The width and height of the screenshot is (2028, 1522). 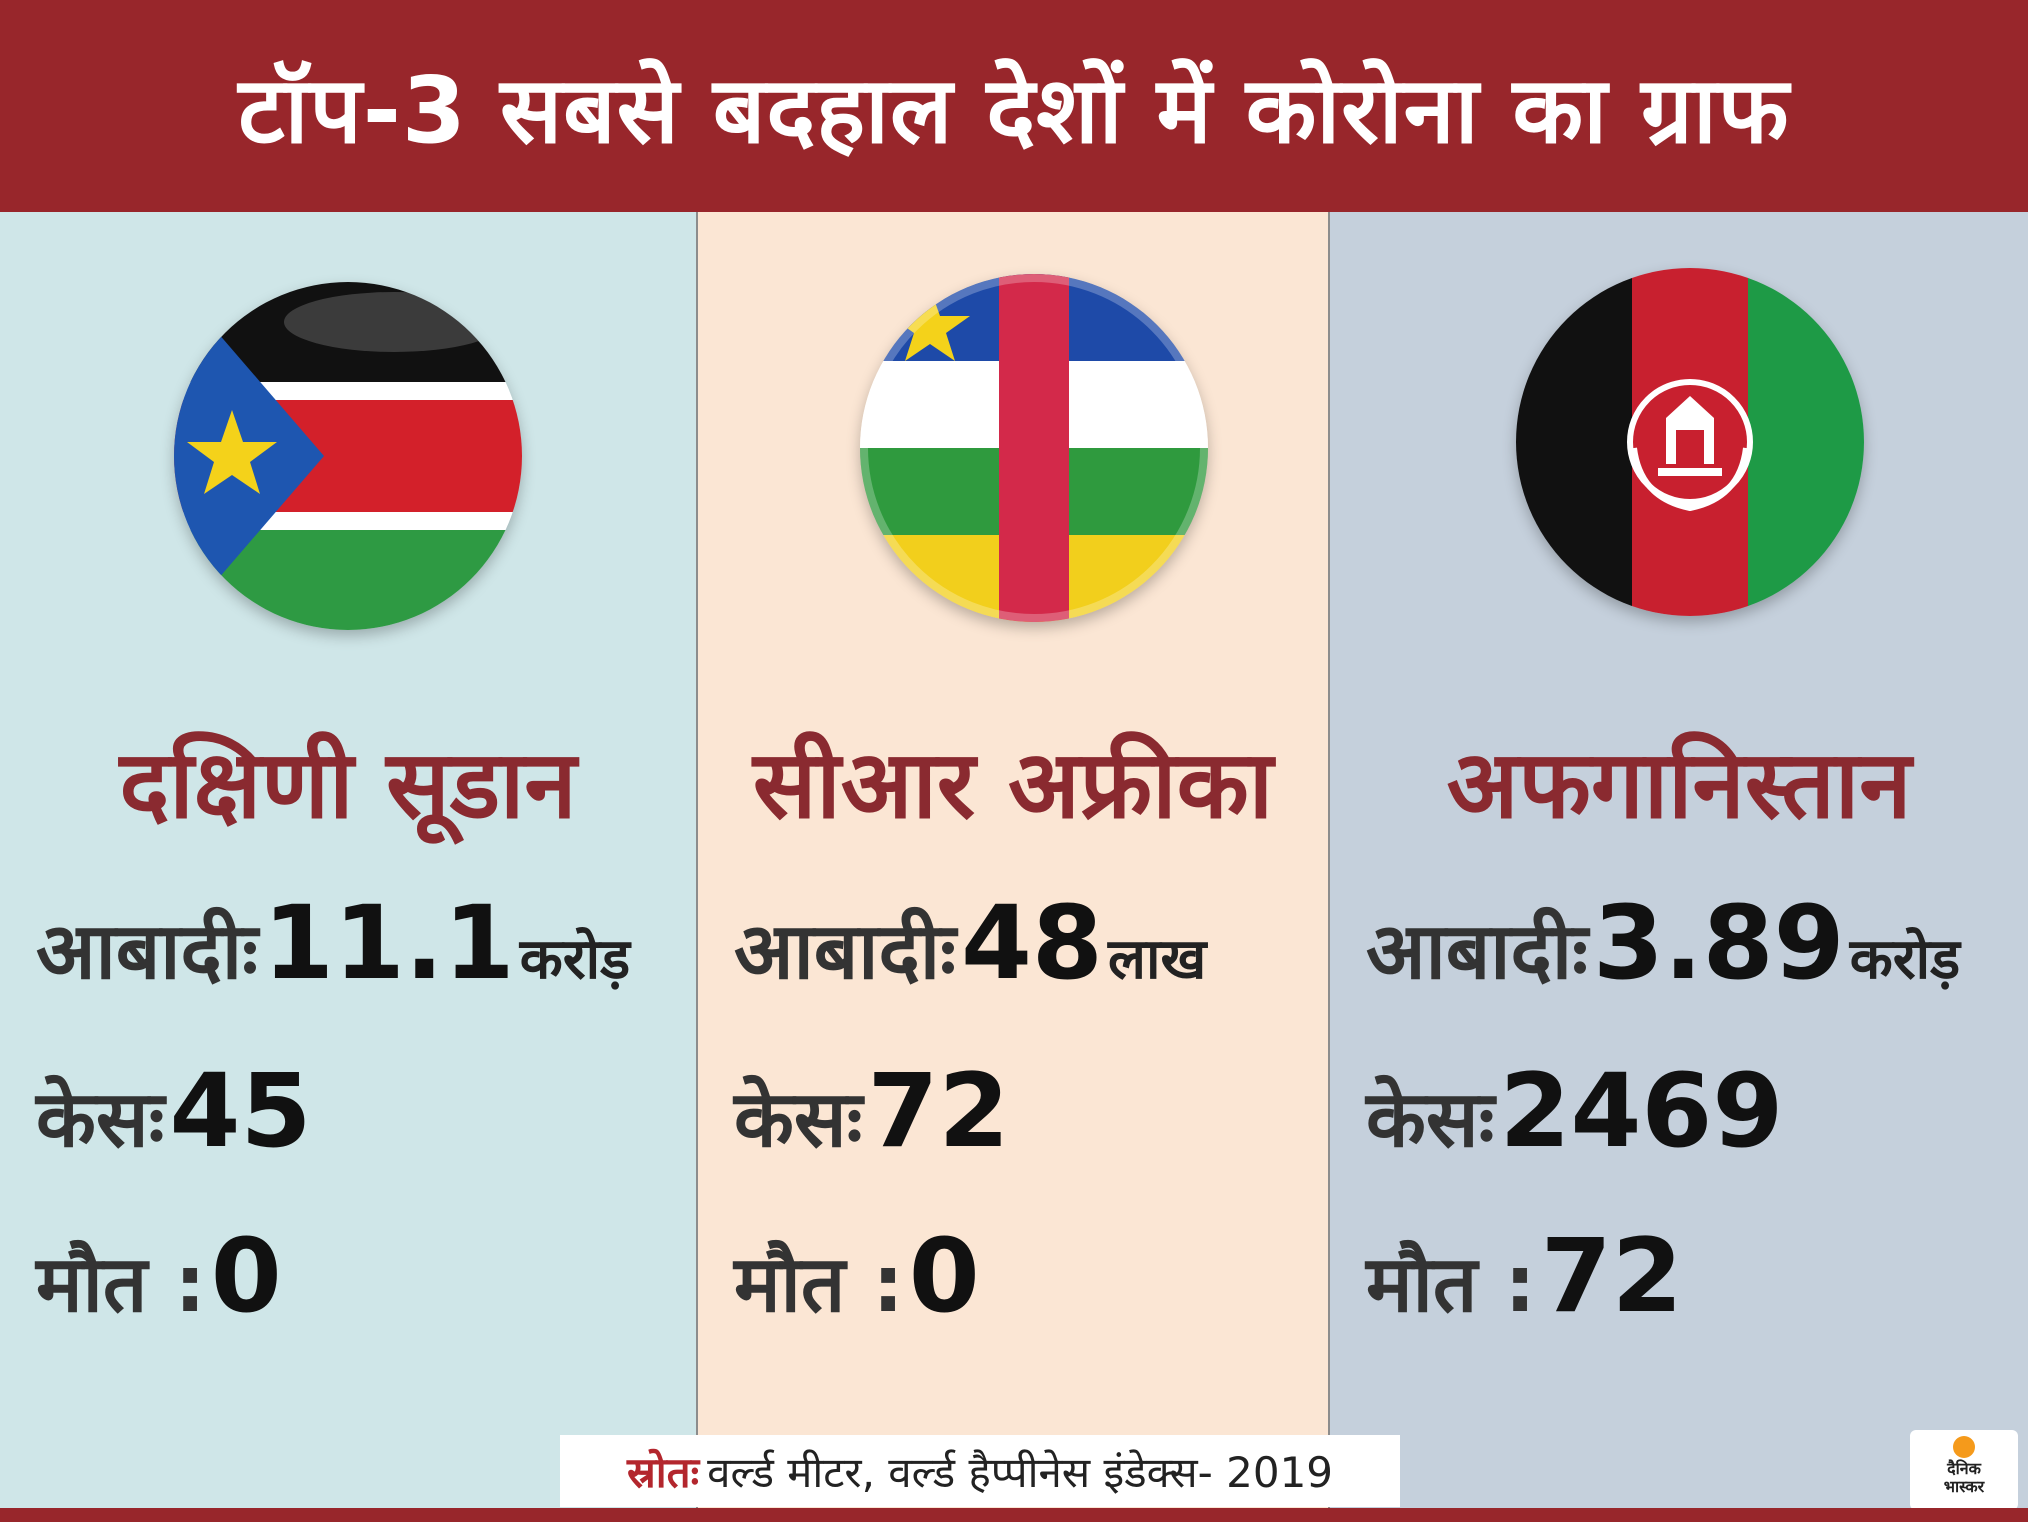 I want to click on country-name: दक्षिणी सूडान, so click(x=348, y=785).